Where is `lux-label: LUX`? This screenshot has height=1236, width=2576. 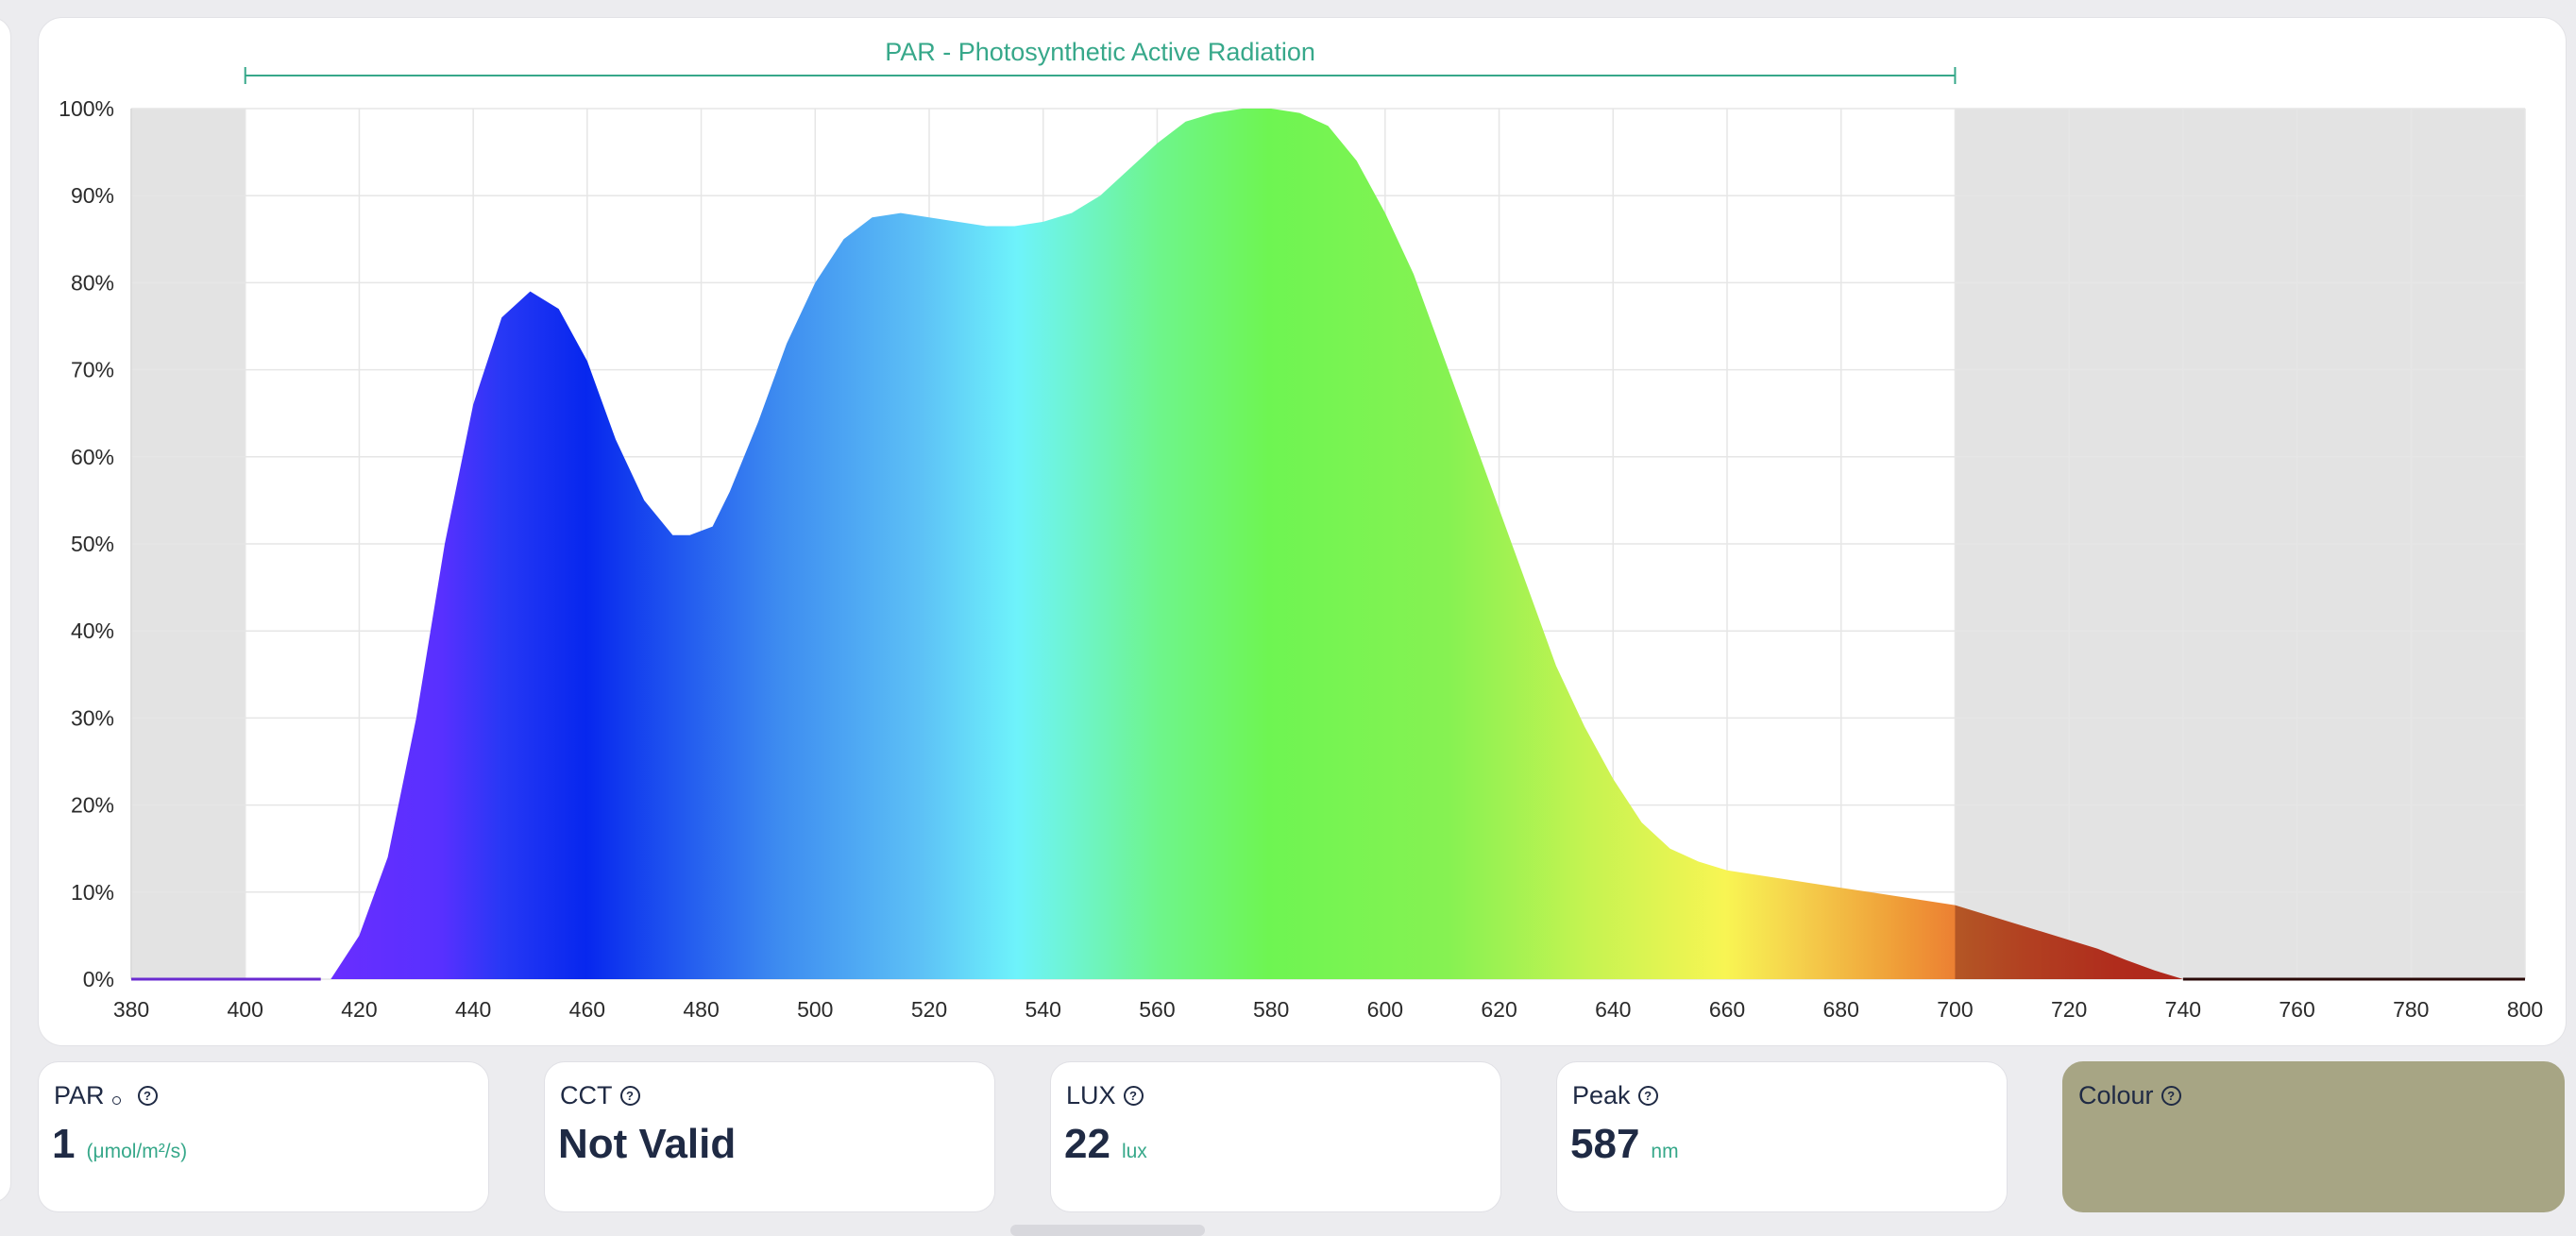 lux-label: LUX is located at coordinates (1091, 1095).